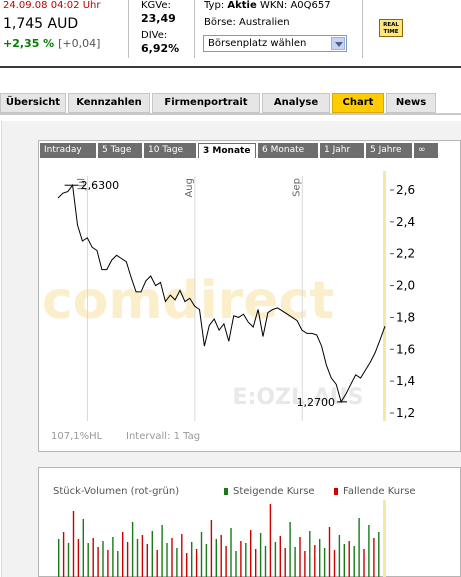 Image resolution: width=461 pixels, height=577 pixels. I want to click on tab-analyse: Analyse, so click(296, 103).